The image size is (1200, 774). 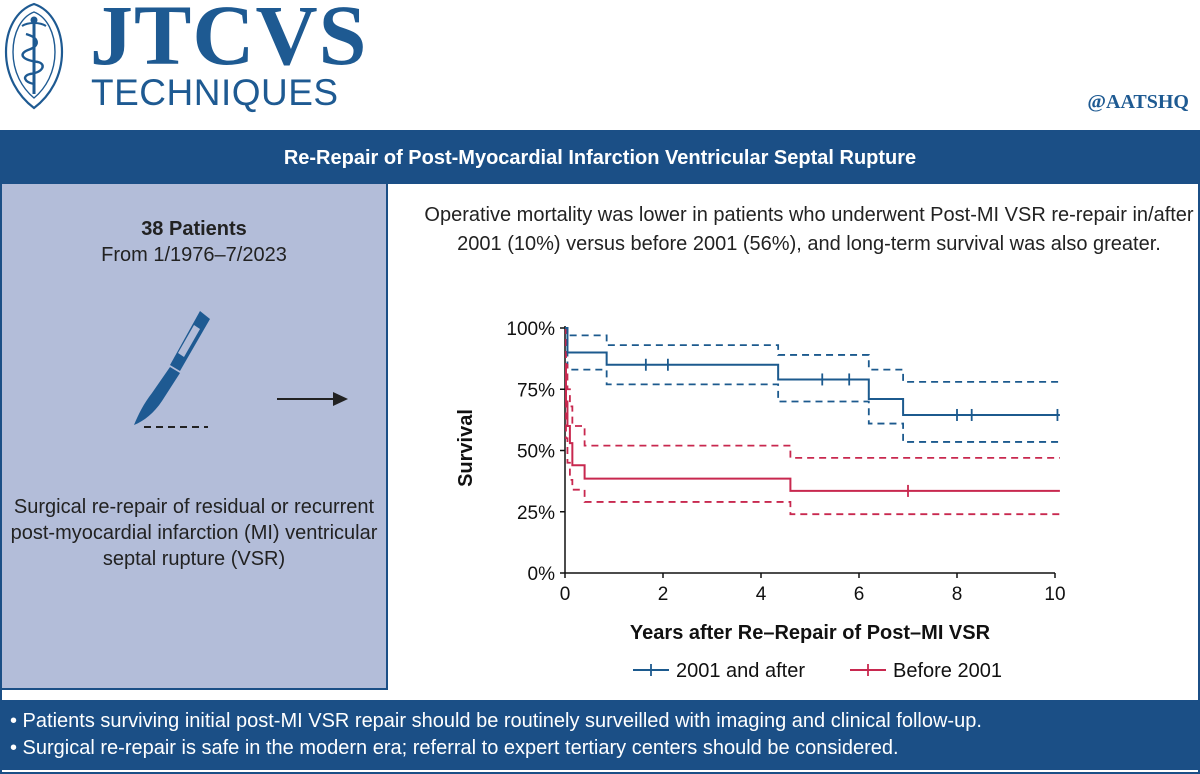 I want to click on legend-label: 2001 and after, so click(x=740, y=671).